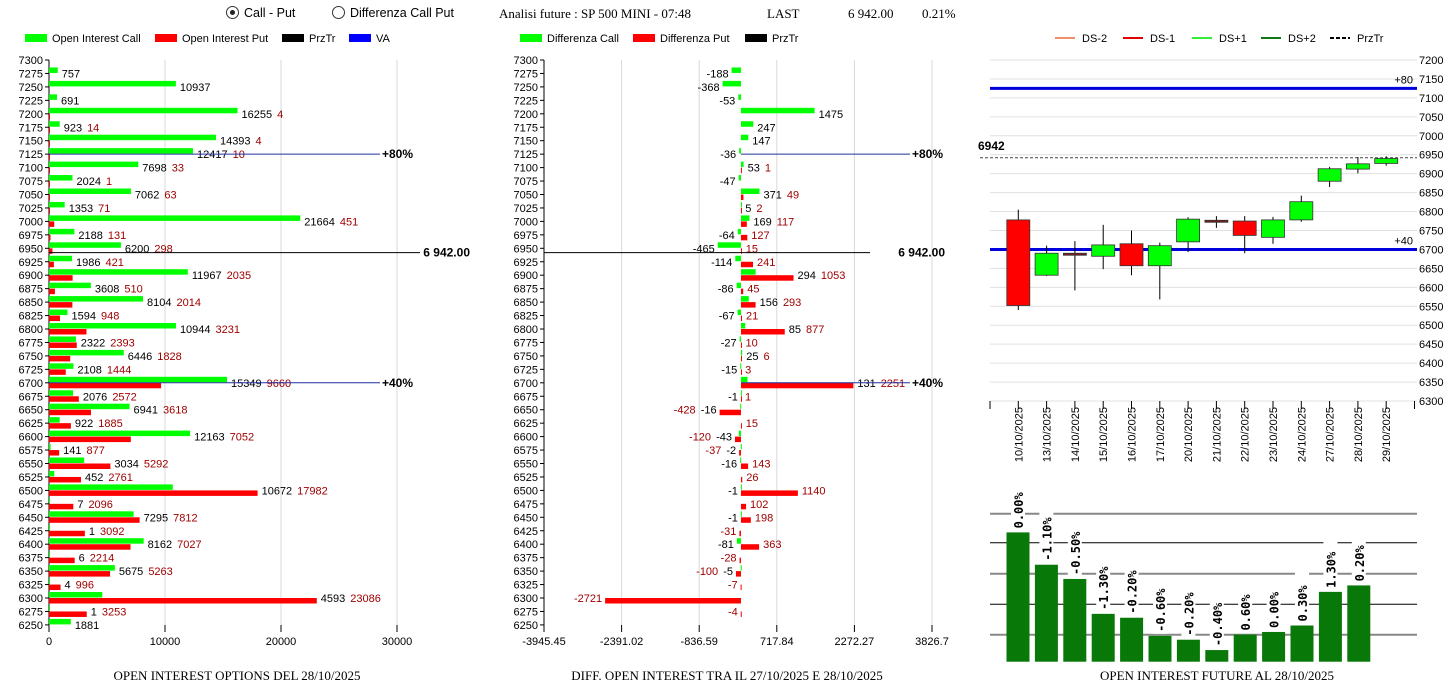 Image resolution: width=1451 pixels, height=690 pixels. What do you see at coordinates (1104, 588) in the screenshot?
I see `future-oi-change-label: -1.30%` at bounding box center [1104, 588].